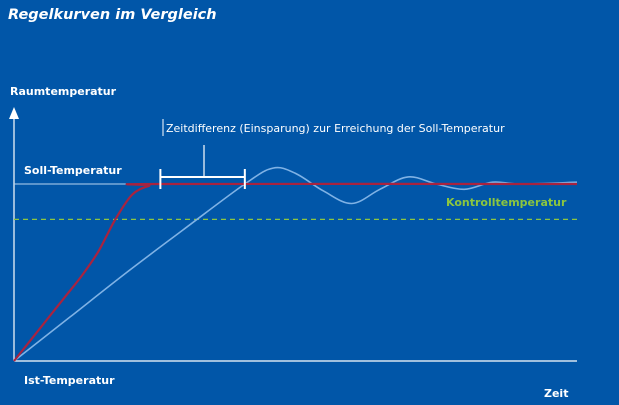 Image resolution: width=619 pixels, height=405 pixels. Describe the element at coordinates (14, 113) in the screenshot. I see `y-axis-arrow` at that location.